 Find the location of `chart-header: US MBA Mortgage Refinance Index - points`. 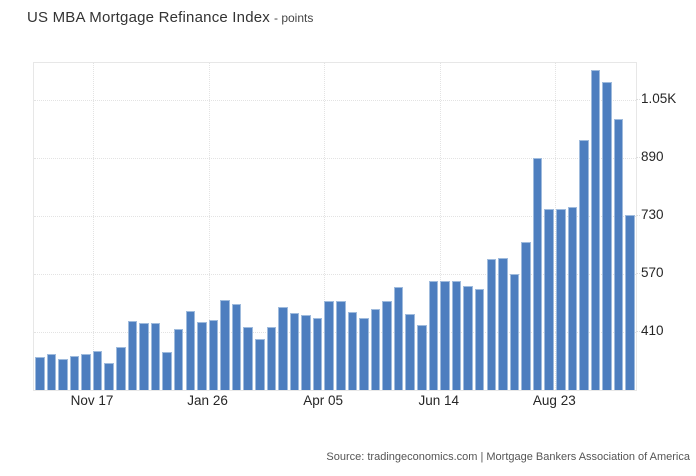

chart-header: US MBA Mortgage Refinance Index - points is located at coordinates (170, 18).